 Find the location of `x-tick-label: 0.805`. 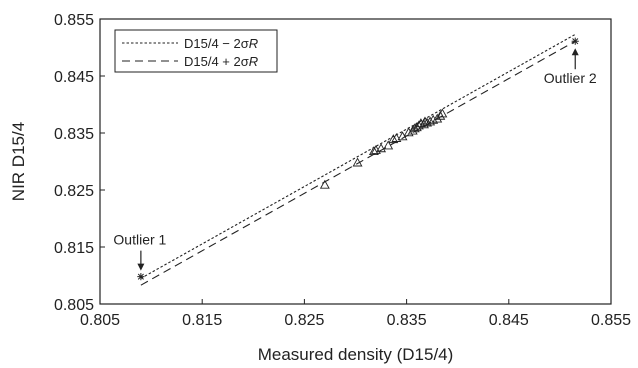

x-tick-label: 0.805 is located at coordinates (100, 320).